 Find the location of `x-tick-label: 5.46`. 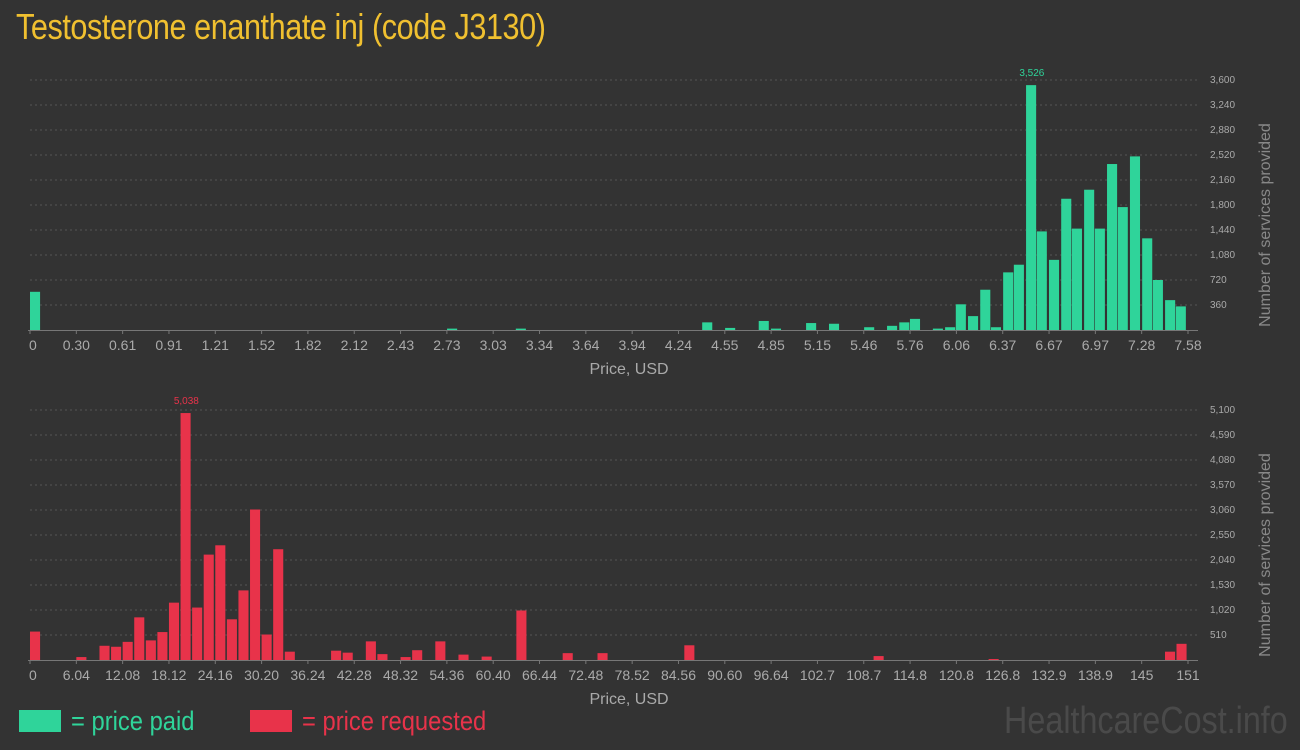

x-tick-label: 5.46 is located at coordinates (863, 345).